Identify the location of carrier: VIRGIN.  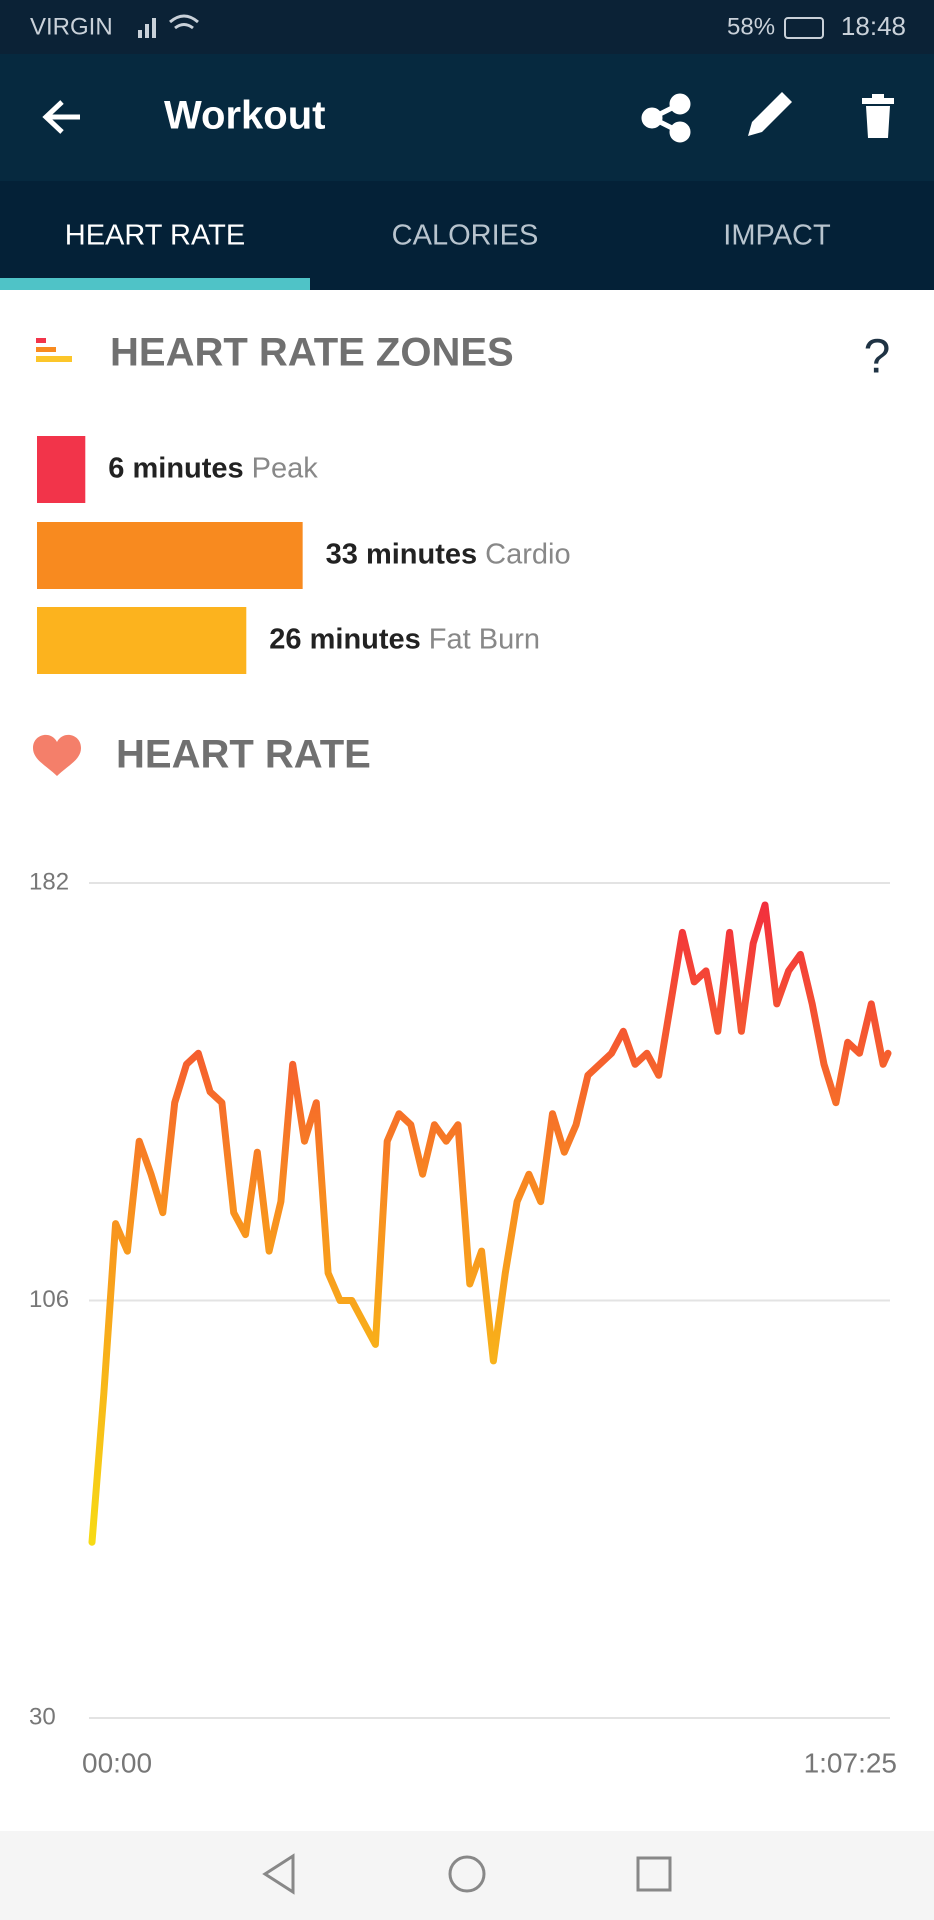
(71, 26).